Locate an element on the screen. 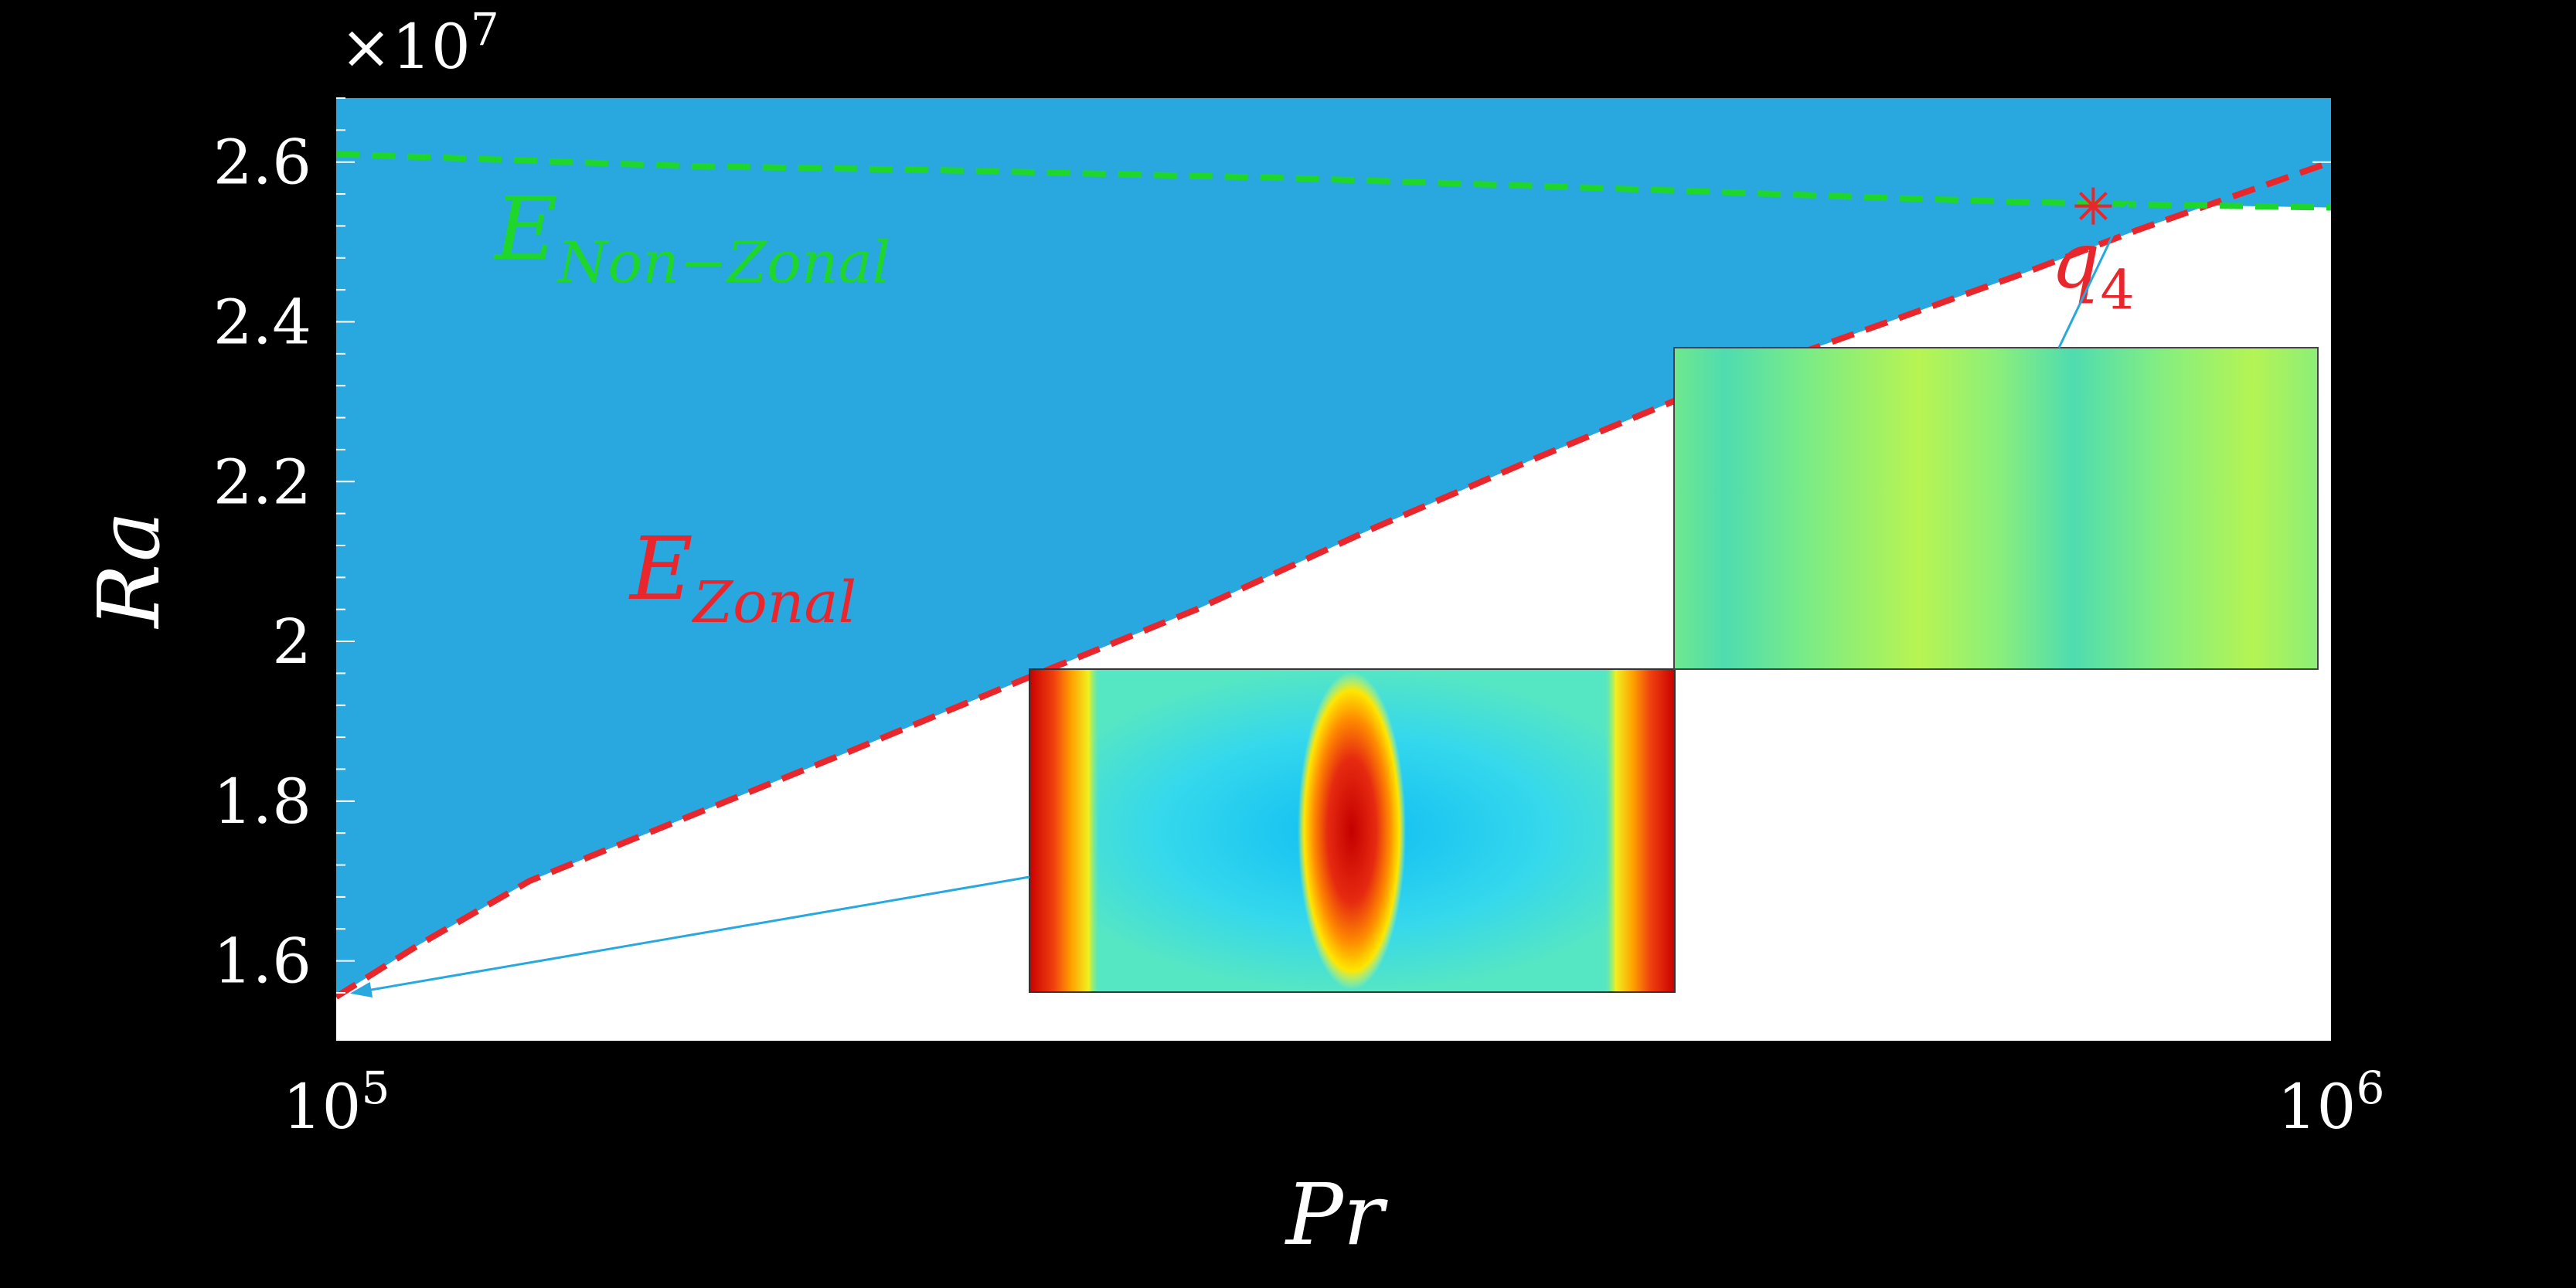 Image resolution: width=2576 pixels, height=1288 pixels. q4-inset-arrow is located at coordinates (2093, 276).